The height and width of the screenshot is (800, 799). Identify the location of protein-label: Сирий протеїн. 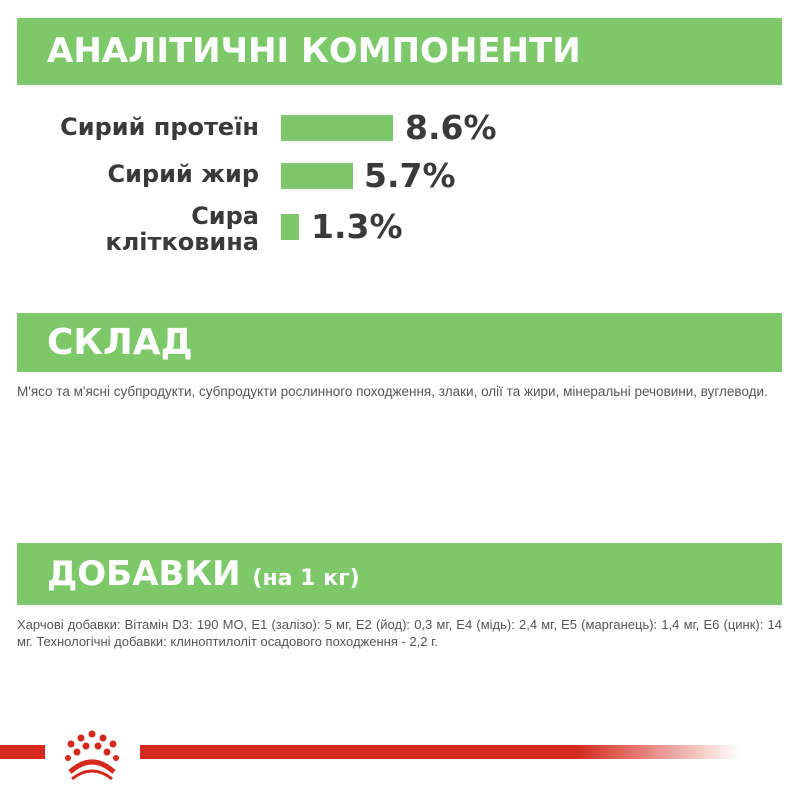
(159, 127).